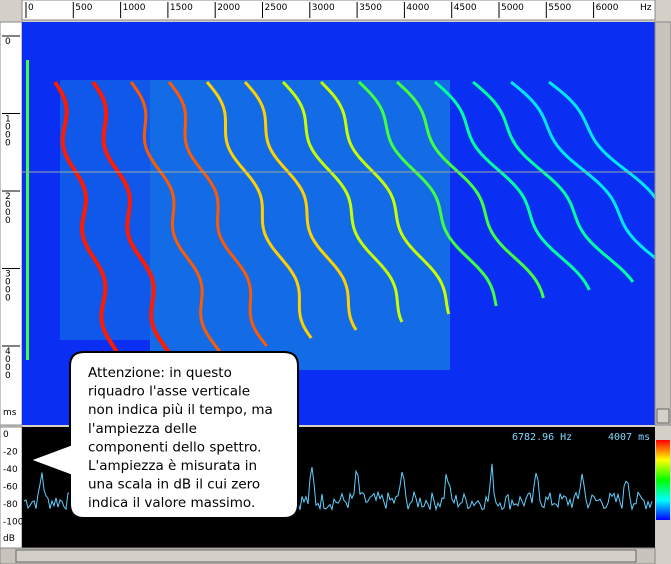 The height and width of the screenshot is (564, 671). Describe the element at coordinates (607, 8) in the screenshot. I see `ruler-label: 6000` at that location.